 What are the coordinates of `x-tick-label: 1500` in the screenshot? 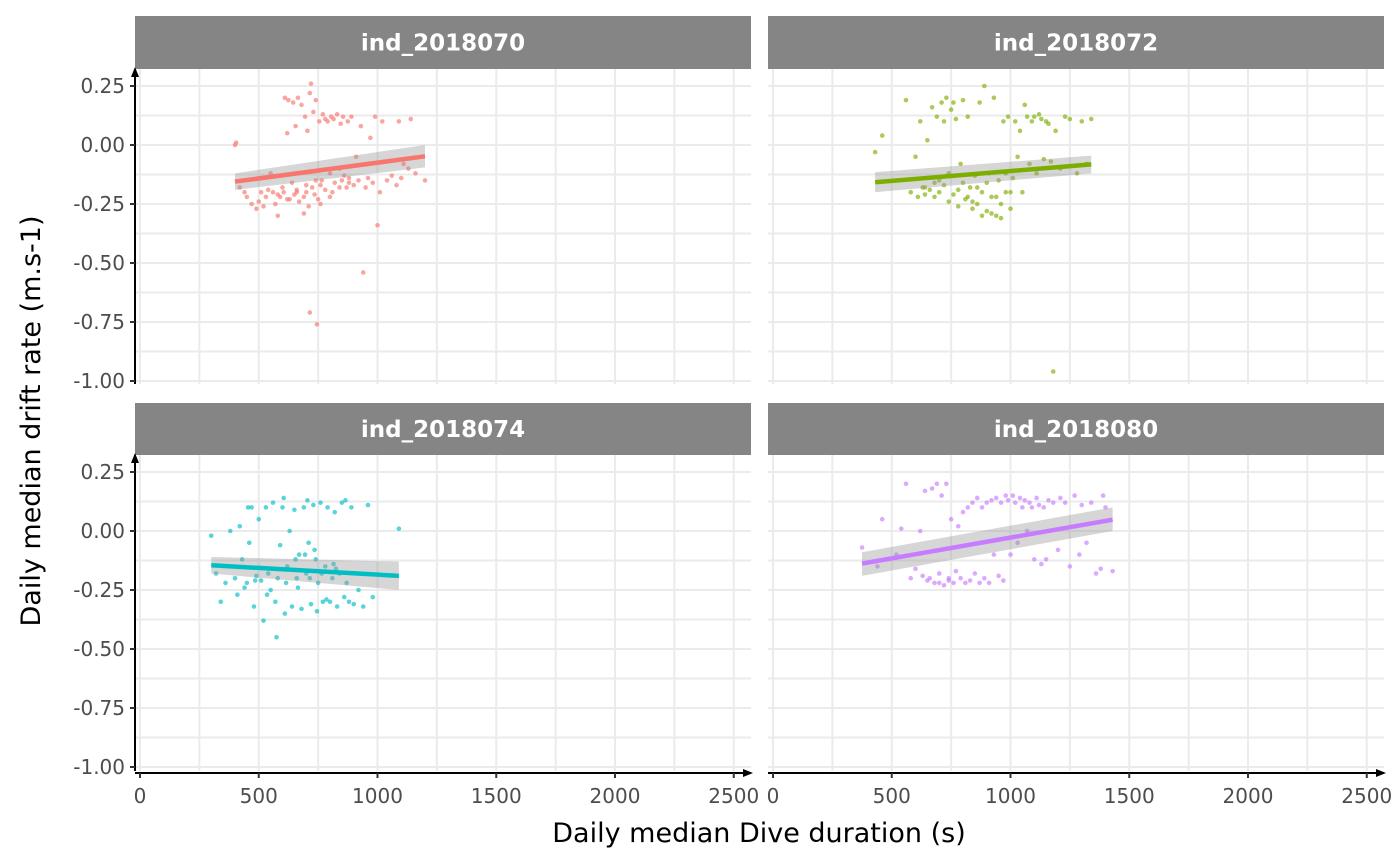 It's located at (1129, 796).